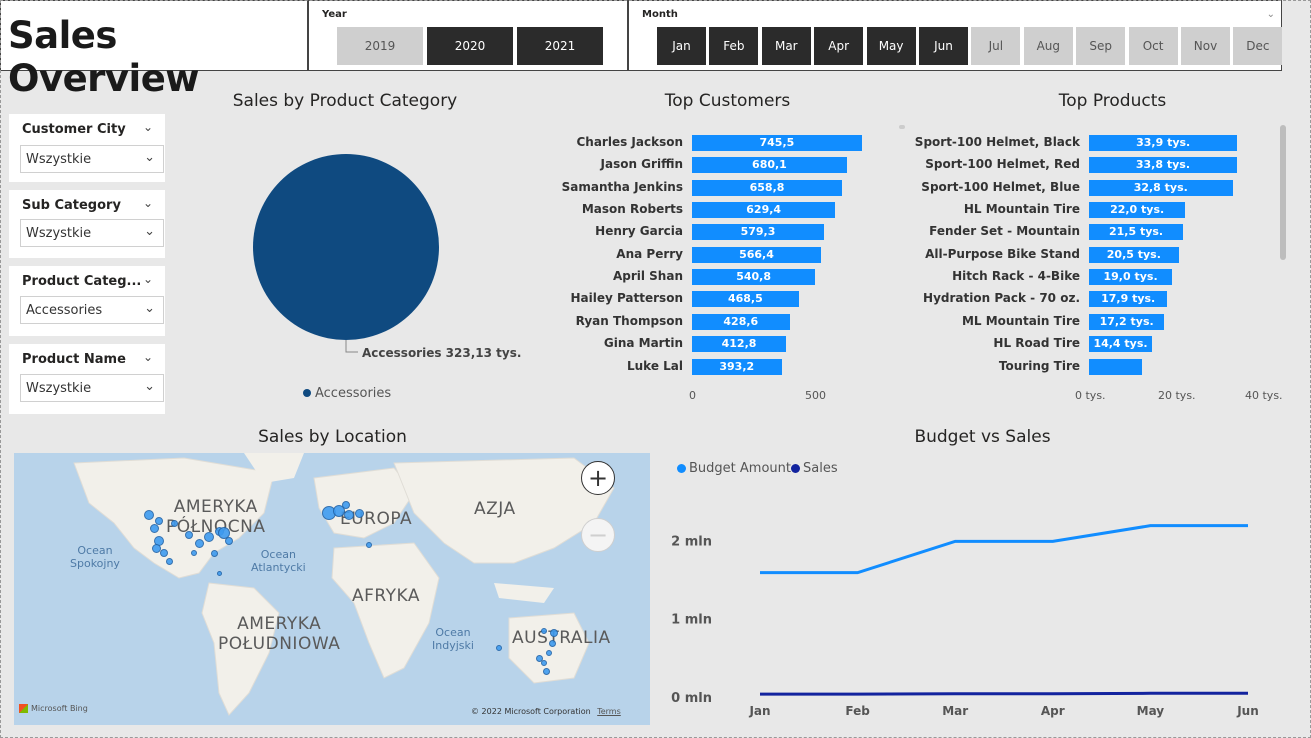 This screenshot has width=1311, height=738. What do you see at coordinates (1153, 46) in the screenshot?
I see `month-button-oct: Oct` at bounding box center [1153, 46].